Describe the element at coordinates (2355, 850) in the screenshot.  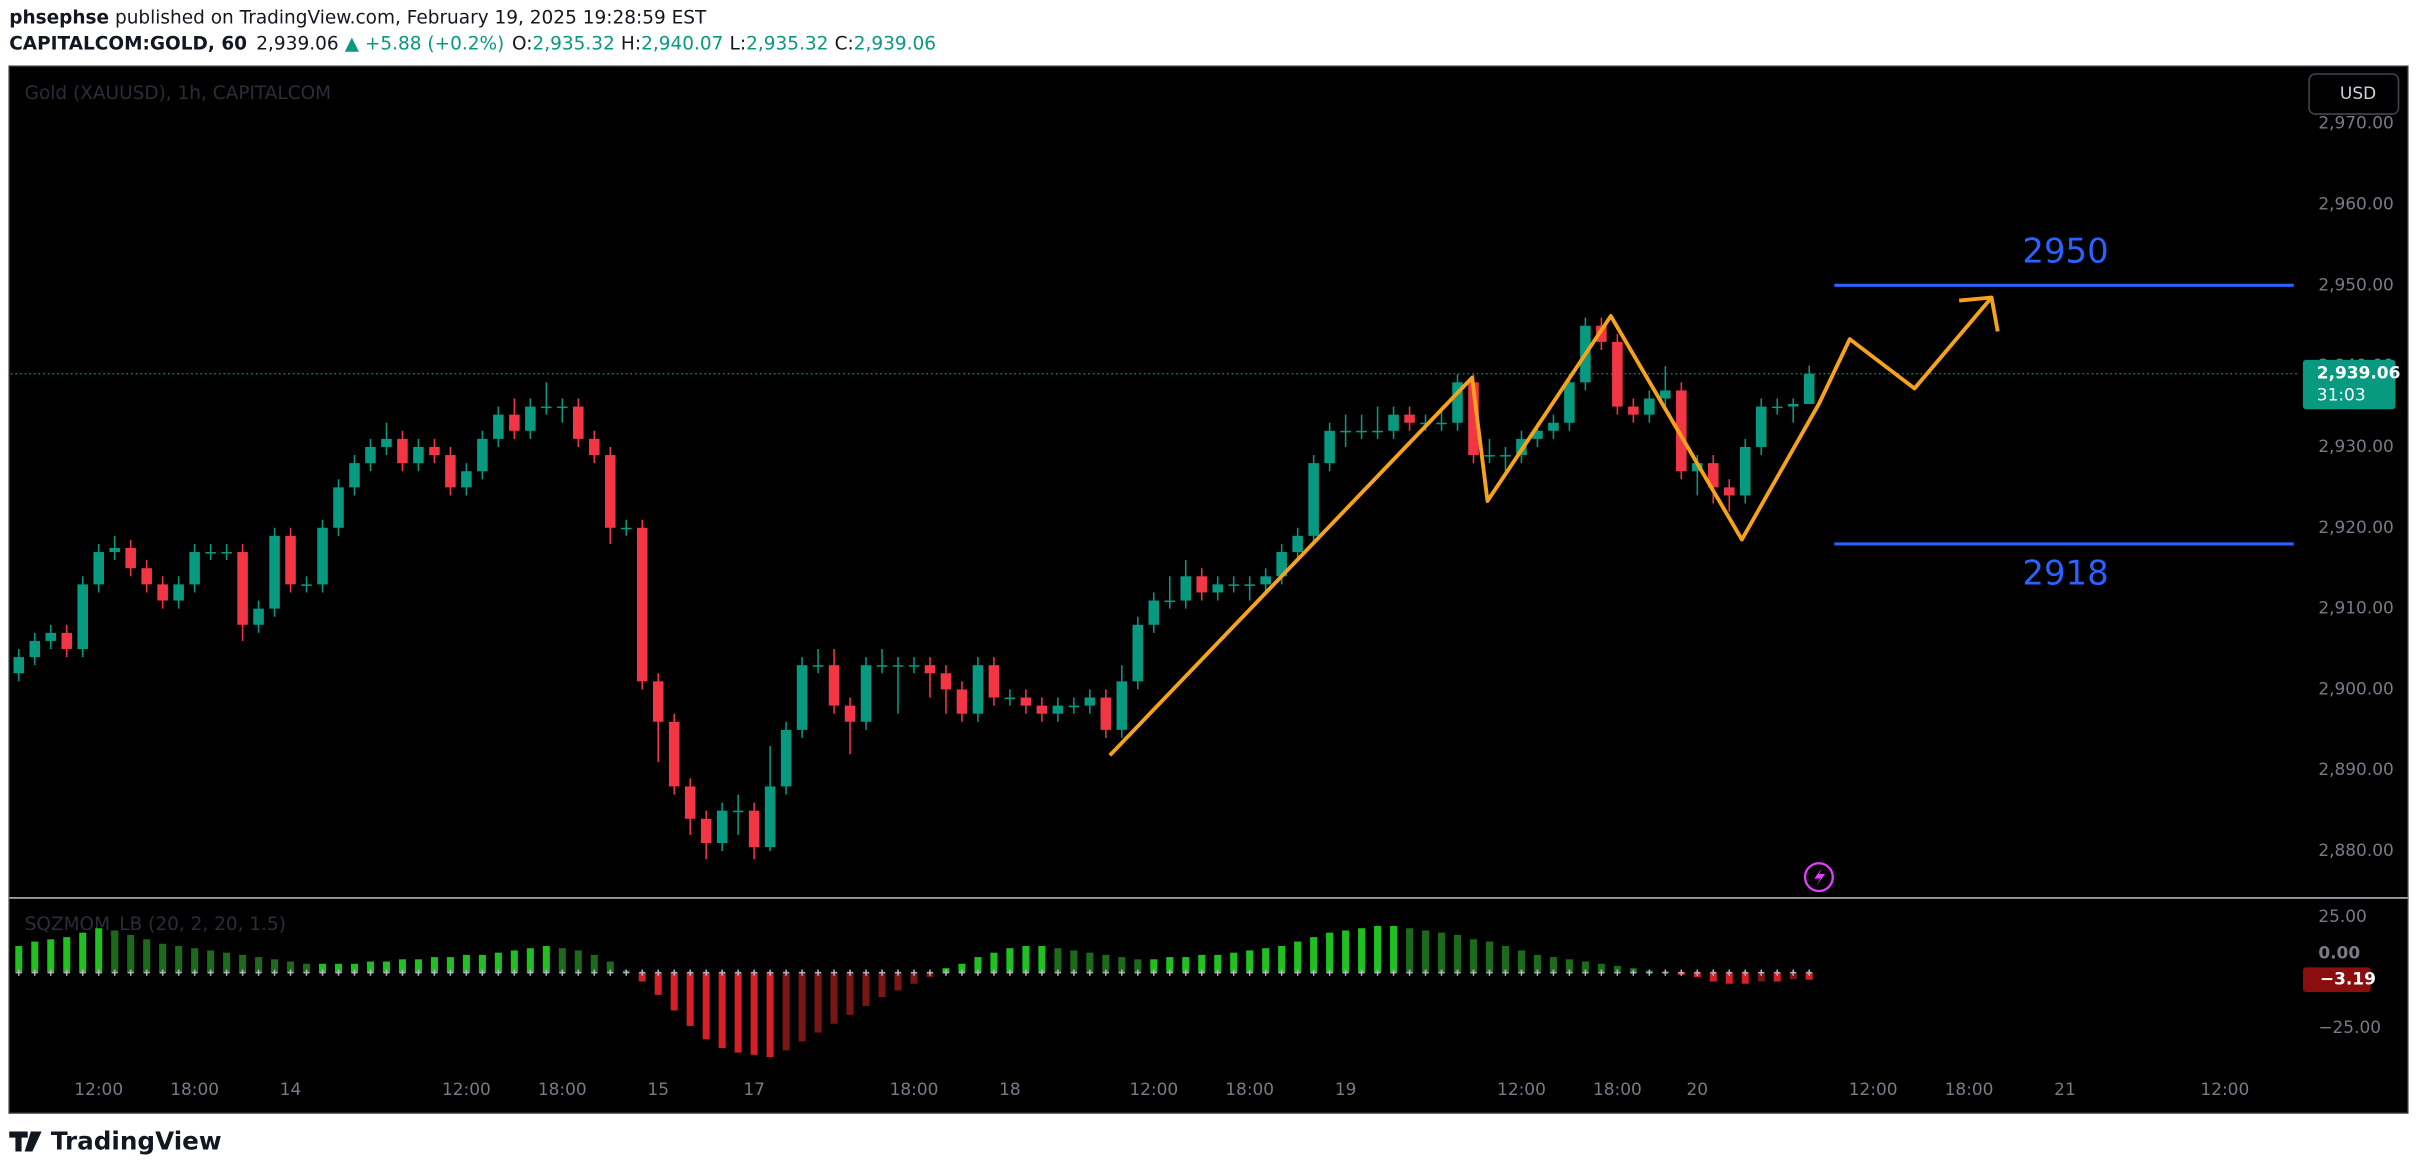
I see `y-tick-label: 2,880.00` at that location.